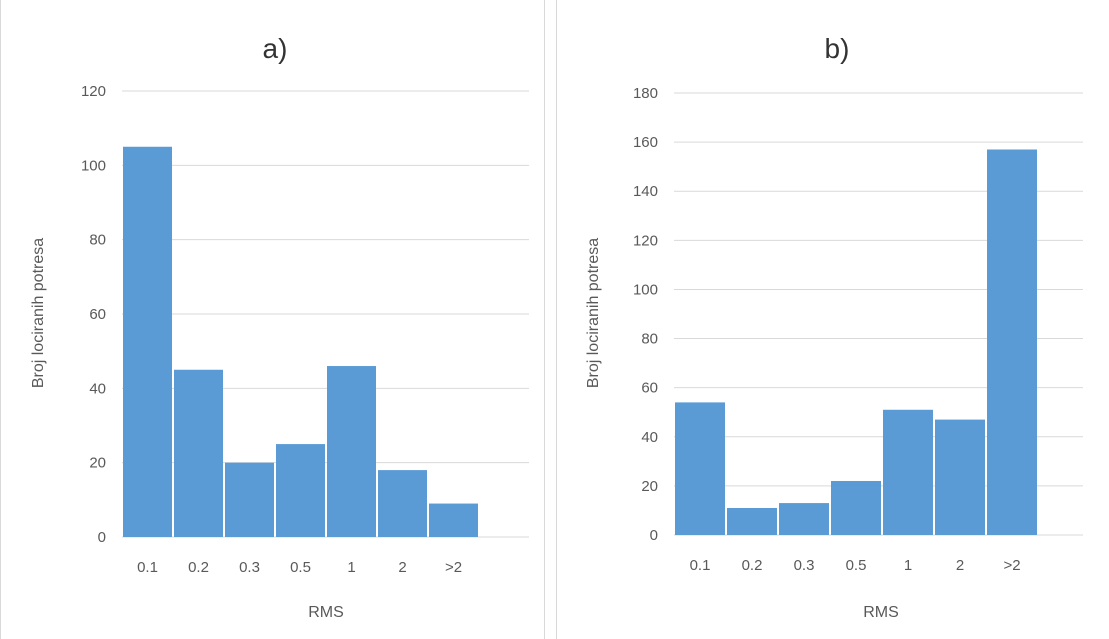  What do you see at coordinates (97, 463) in the screenshot?
I see `chart-a-ytick-label: 20` at bounding box center [97, 463].